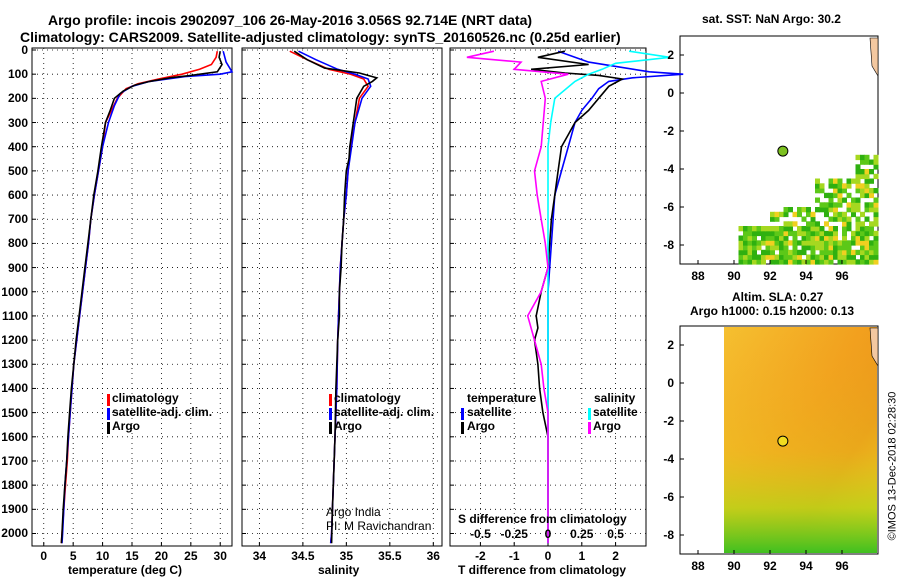  Describe the element at coordinates (734, 566) in the screenshot. I see `map-x-tick-label: 90` at that location.